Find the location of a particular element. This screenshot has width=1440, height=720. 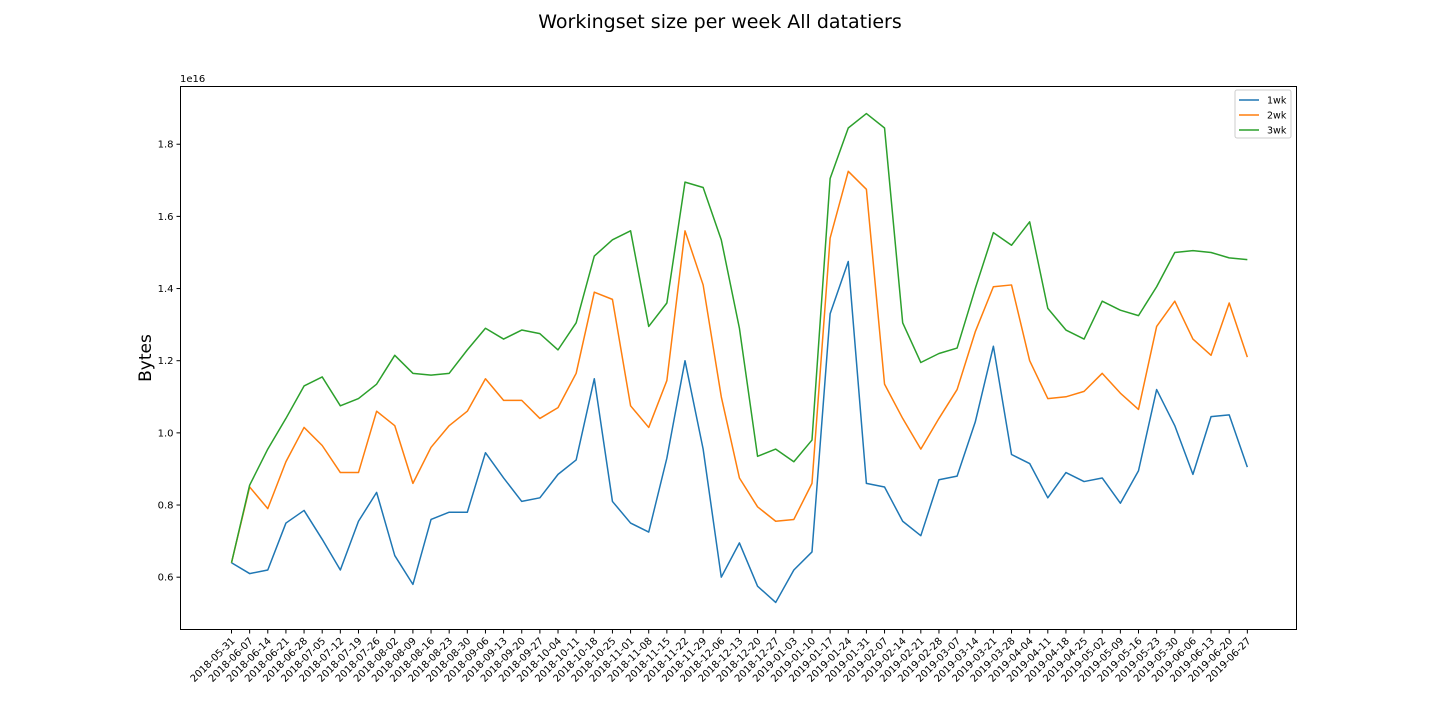

legend-label: 1wk is located at coordinates (1277, 101).